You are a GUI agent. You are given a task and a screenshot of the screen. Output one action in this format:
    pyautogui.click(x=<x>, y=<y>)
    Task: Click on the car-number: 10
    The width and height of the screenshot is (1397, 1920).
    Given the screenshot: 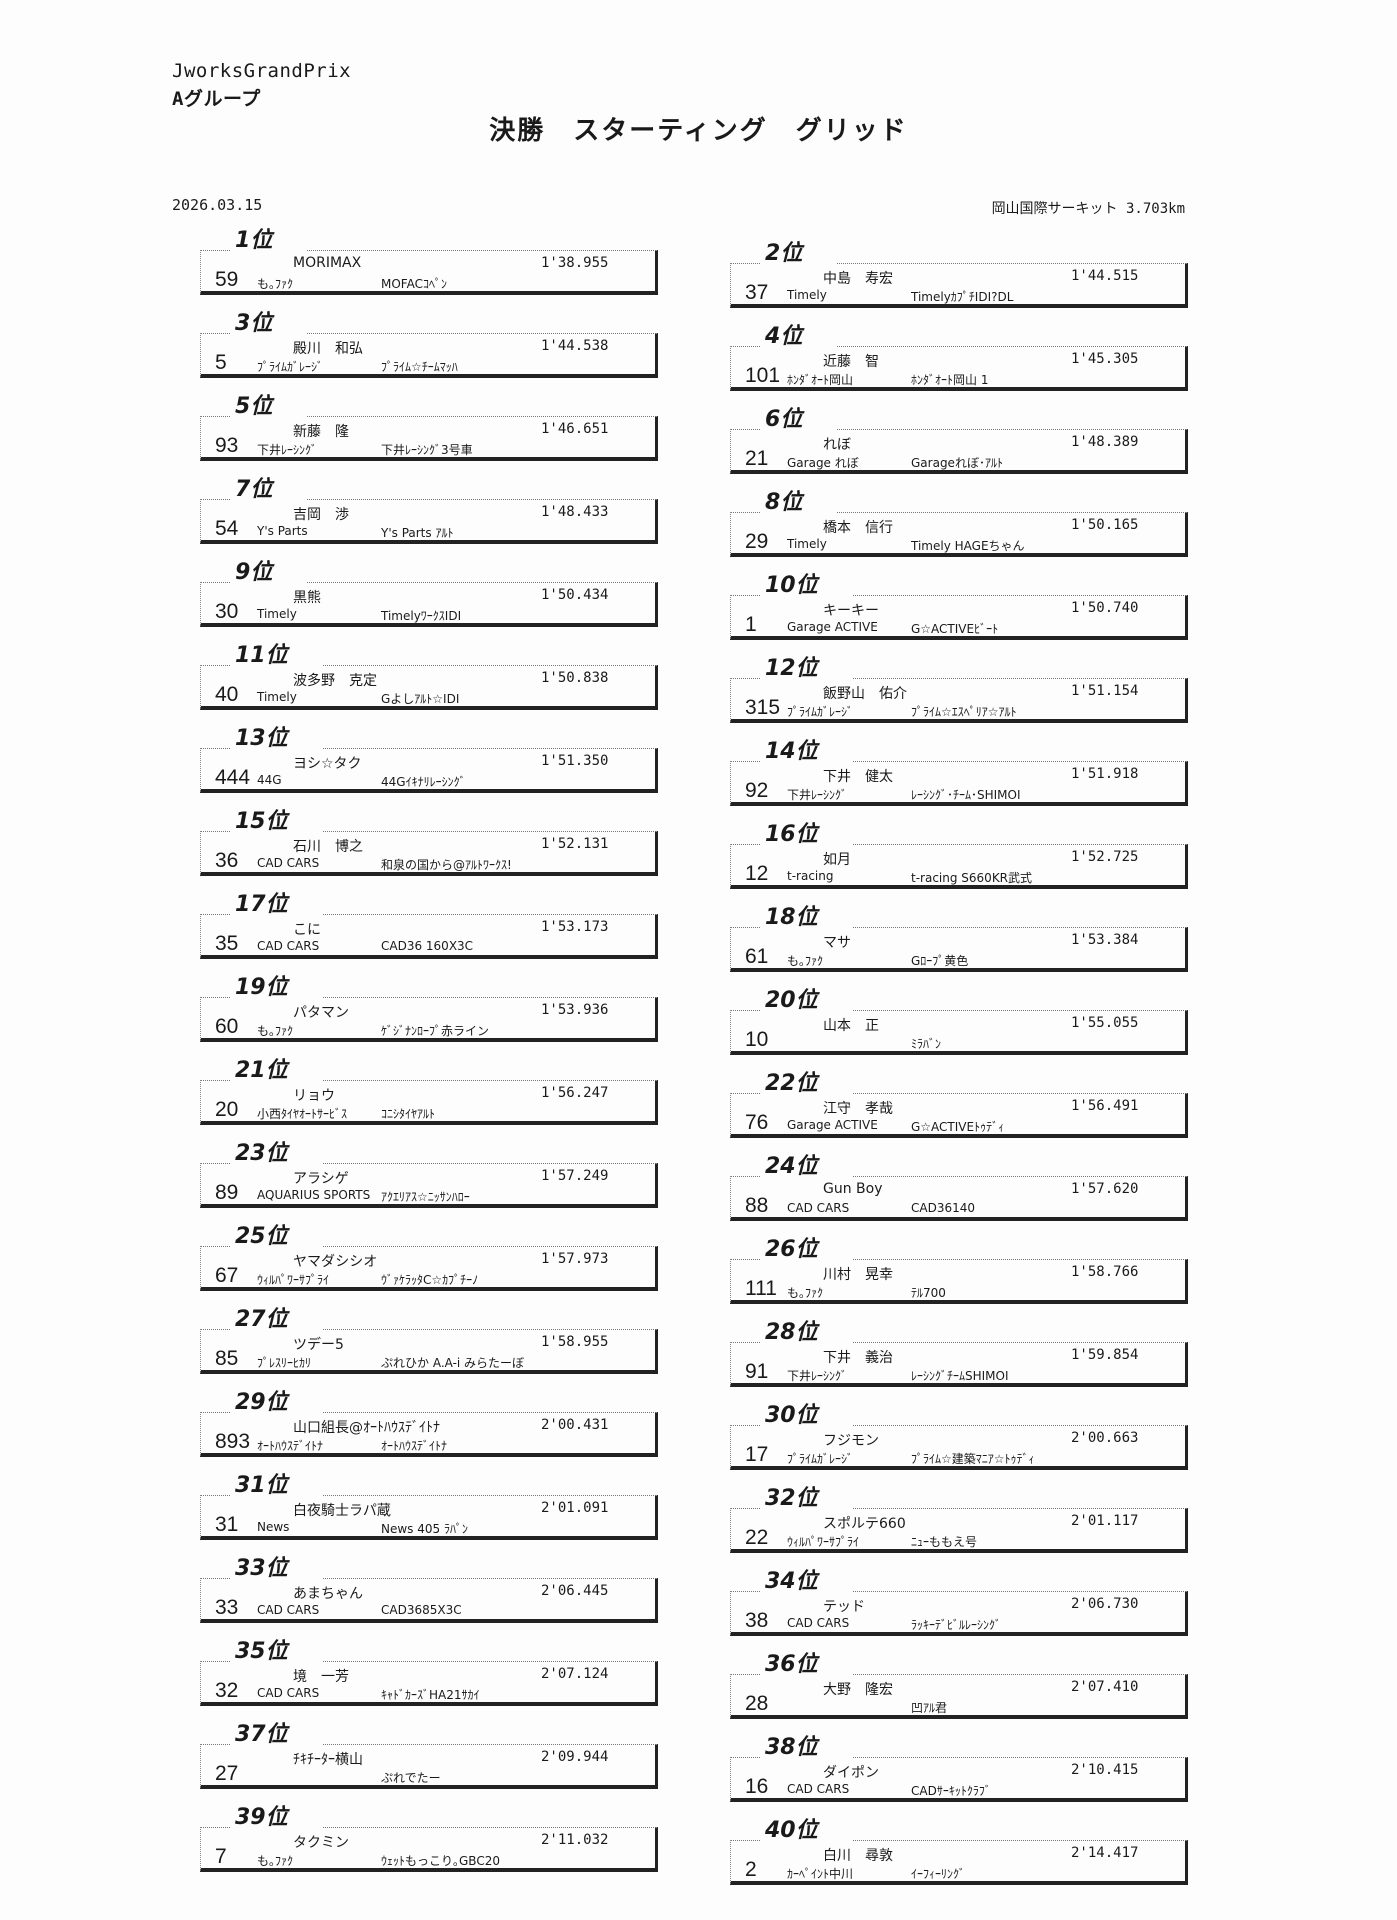 What is the action you would take?
    pyautogui.click(x=757, y=1039)
    